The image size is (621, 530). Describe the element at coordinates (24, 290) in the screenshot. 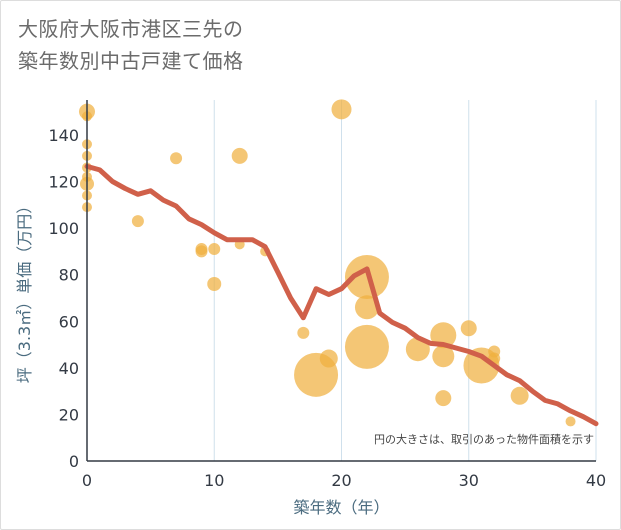

I see `y-axis-label: 坪（3.3㎡）単価（万円）` at that location.